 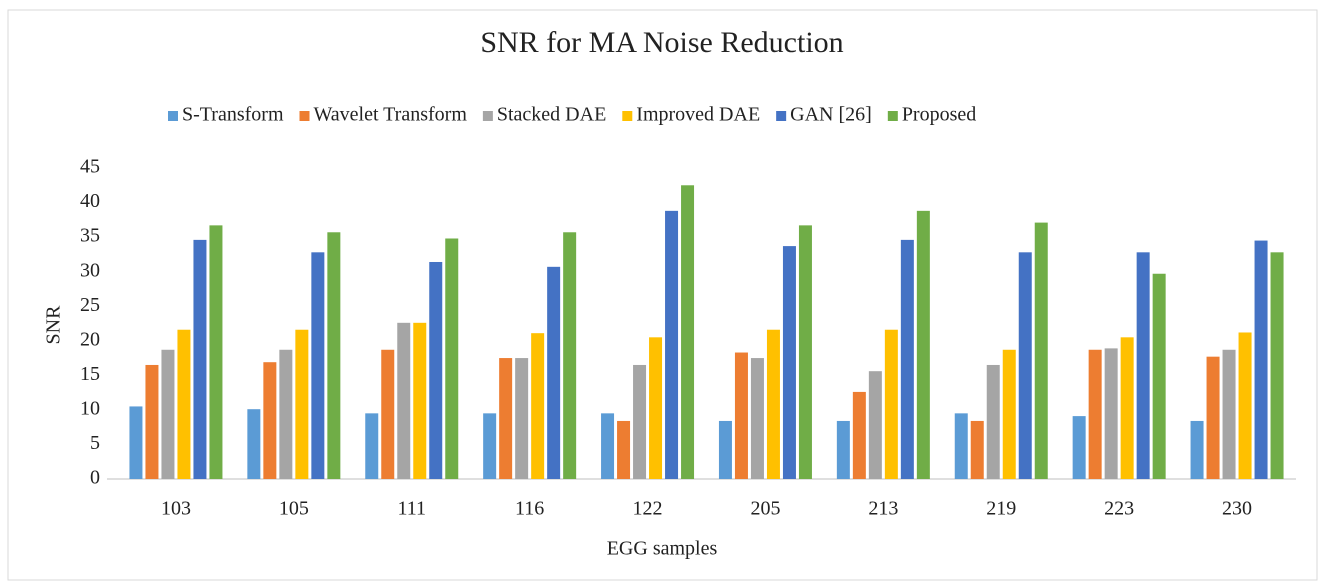 What do you see at coordinates (90, 408) in the screenshot?
I see `y-tick-label: 10` at bounding box center [90, 408].